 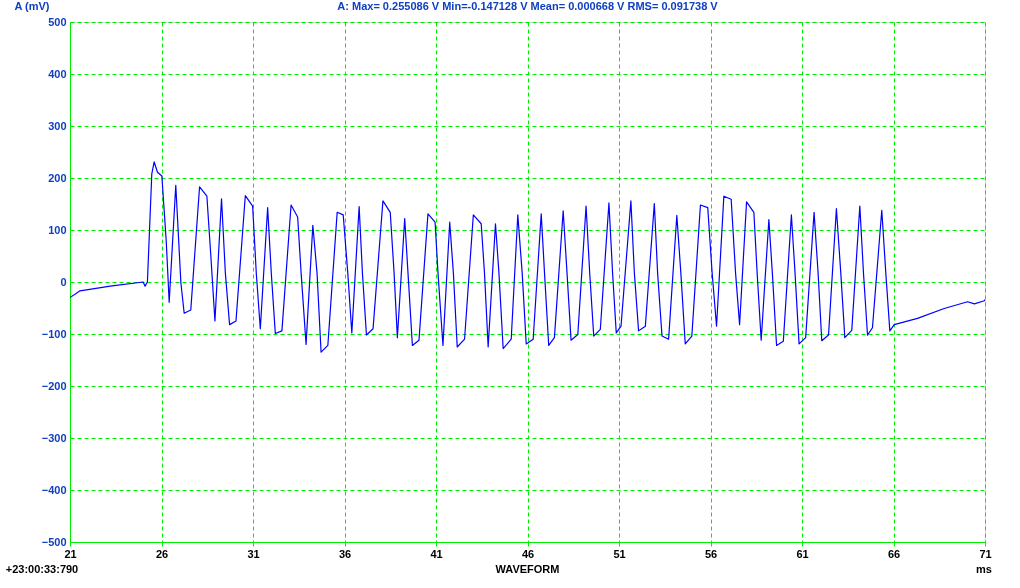 I want to click on chart-title: A: Max= 0.255086 V Min=-0.147128 V Mean= 0.000668 V RMS= 0.091738 V, so click(x=528, y=6).